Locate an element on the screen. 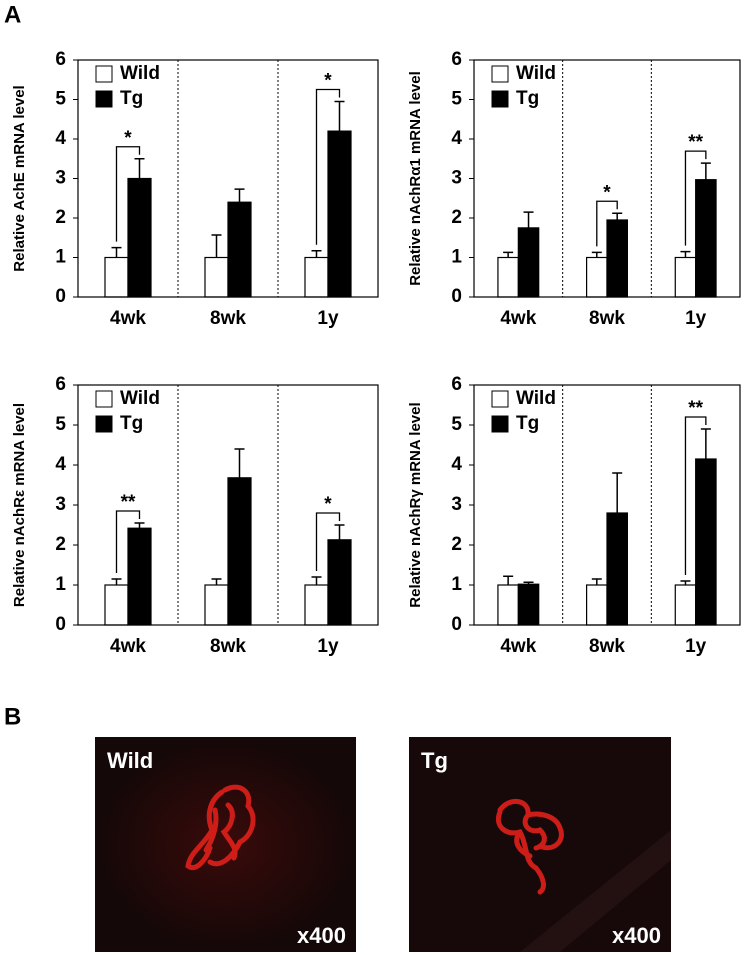 The image size is (751, 955). y-axis-label: Relative AchE mRNA level is located at coordinates (19, 178).